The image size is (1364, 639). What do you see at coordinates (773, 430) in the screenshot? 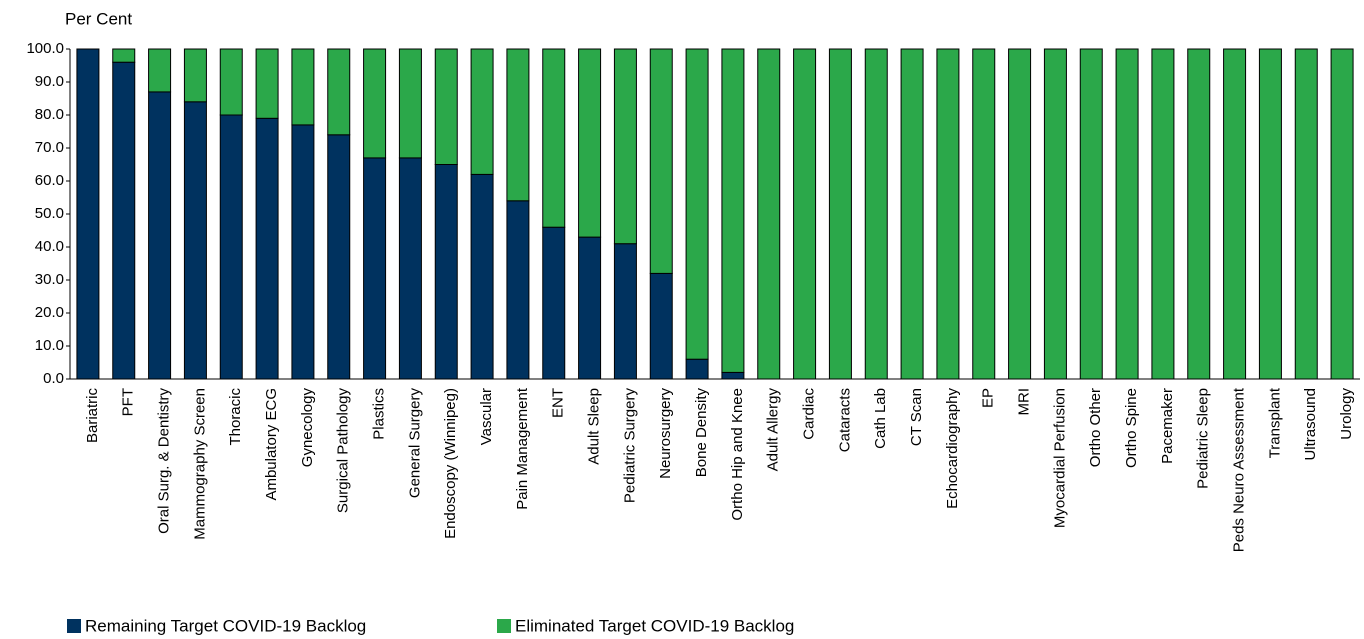
I see `x-tick-label: Adult Allergy` at bounding box center [773, 430].